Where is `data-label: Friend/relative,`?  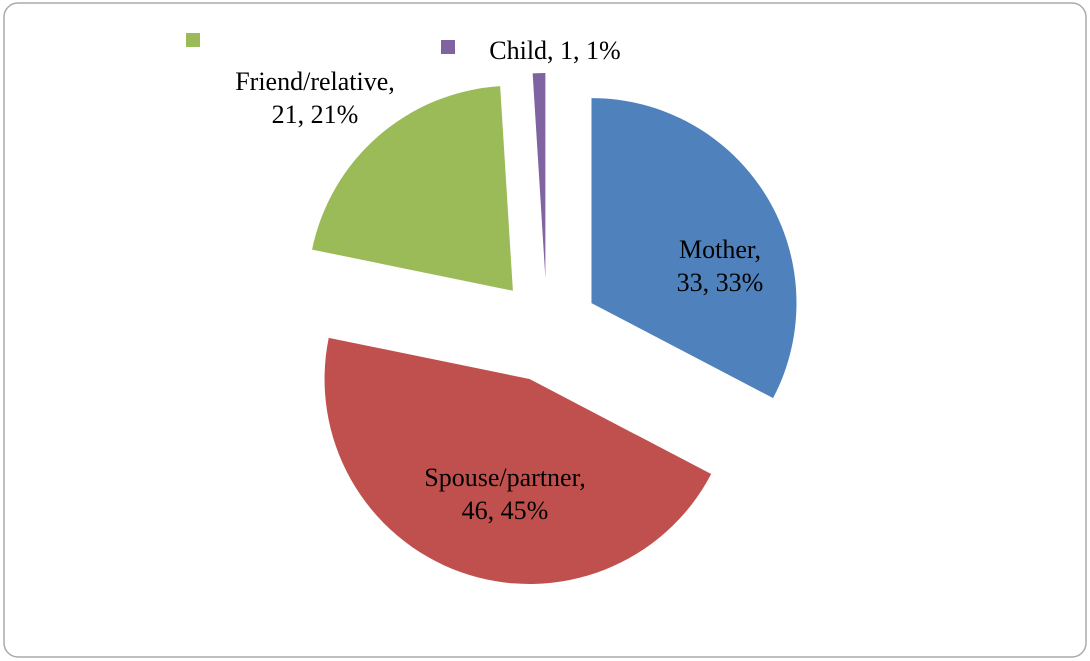
data-label: Friend/relative, is located at coordinates (315, 81).